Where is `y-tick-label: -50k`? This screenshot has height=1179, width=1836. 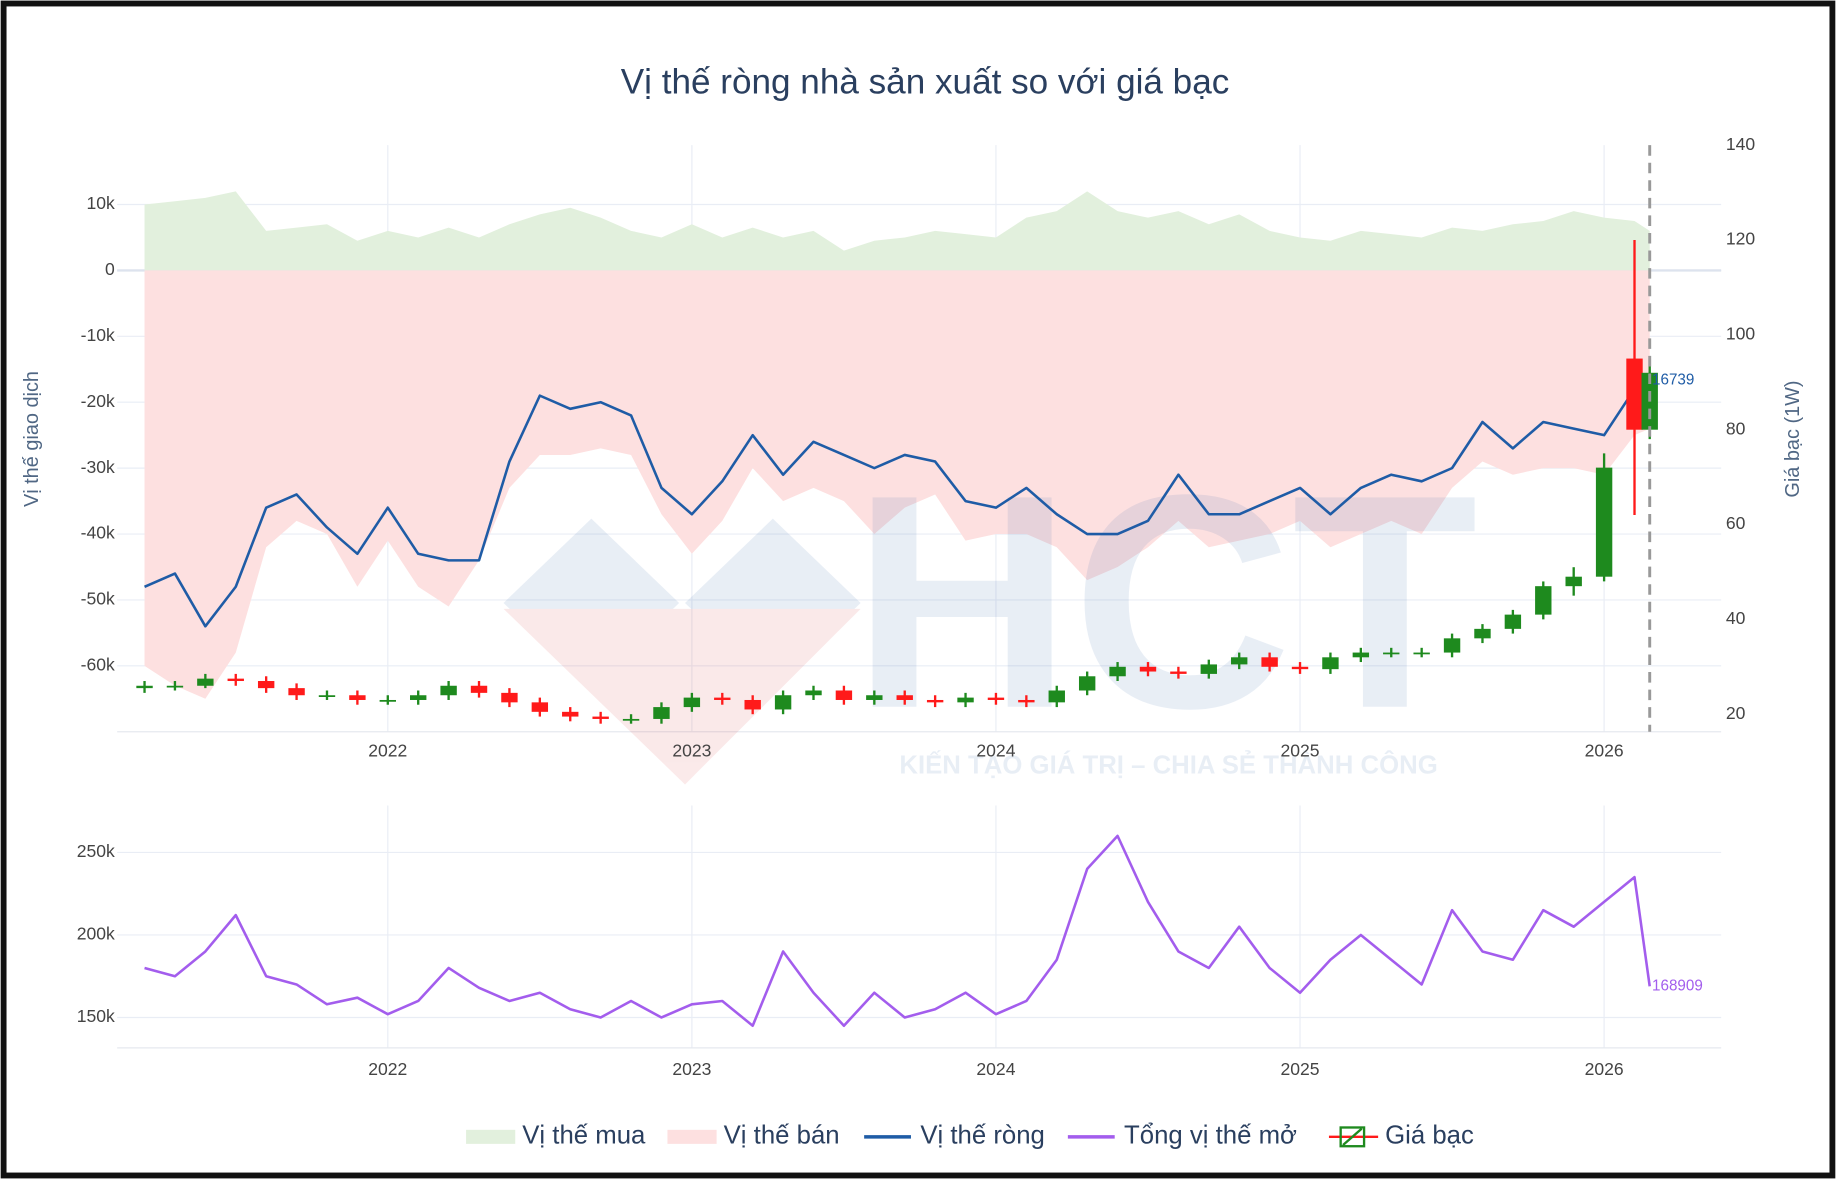
y-tick-label: -50k is located at coordinates (98, 599).